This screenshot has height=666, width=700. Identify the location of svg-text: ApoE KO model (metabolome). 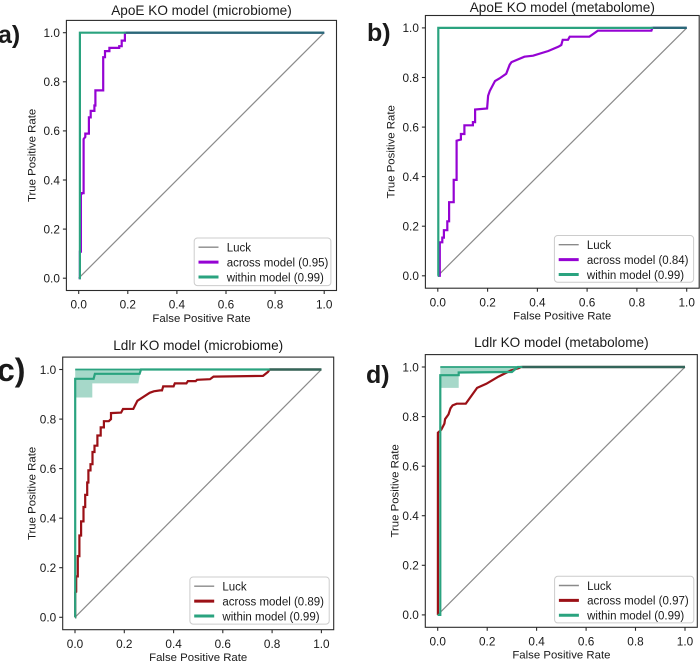
(562, 7).